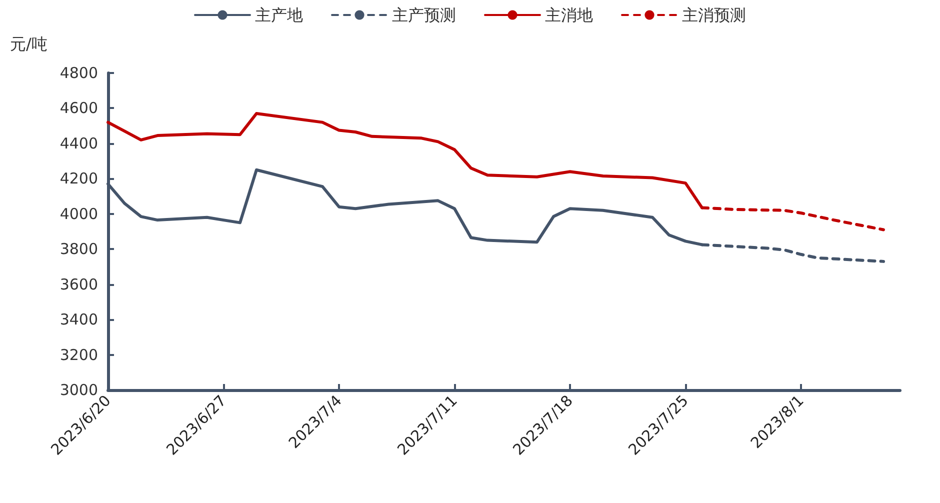 This screenshot has width=940, height=503. Describe the element at coordinates (79, 355) in the screenshot. I see `y-tick-label: 3200` at that location.